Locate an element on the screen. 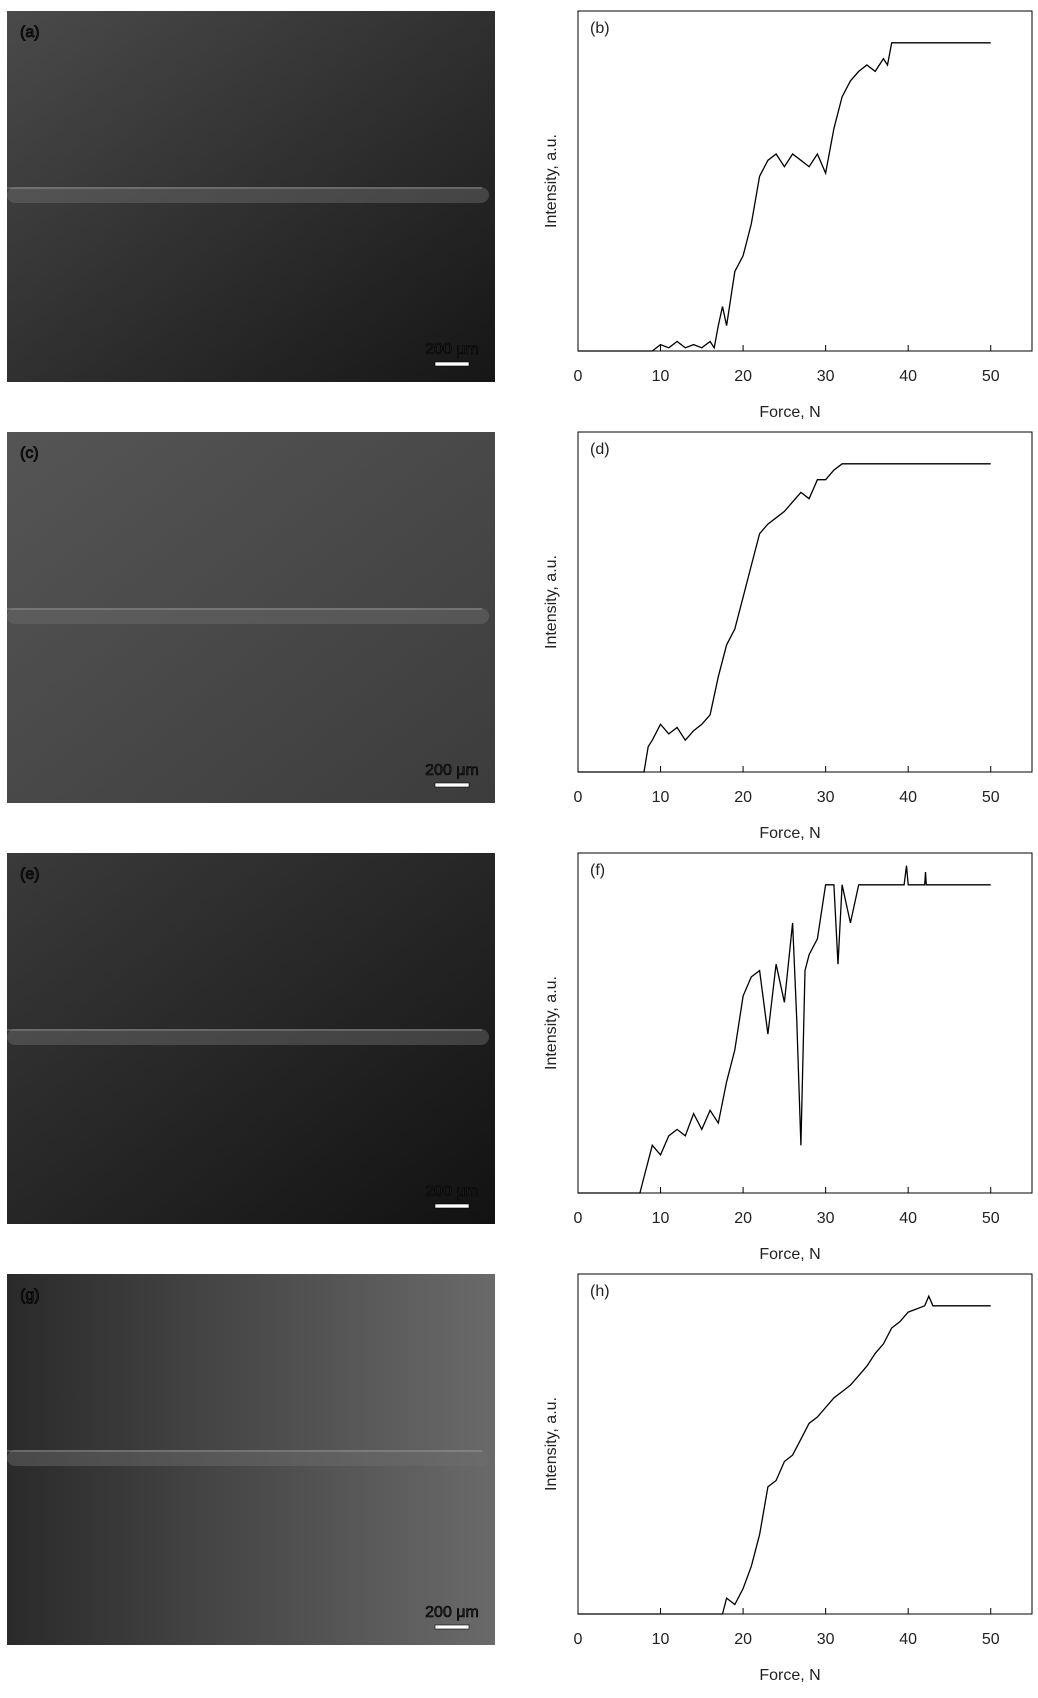 This screenshot has height=1698, width=1038. chart-title: (h) is located at coordinates (600, 1291).